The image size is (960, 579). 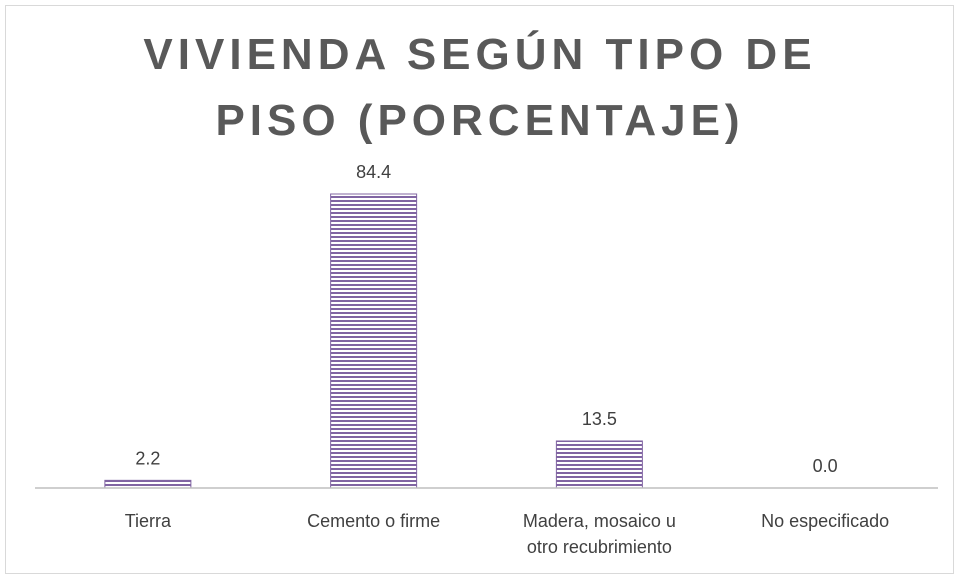 I want to click on x-tick-label: Cemento o firme, so click(x=374, y=521).